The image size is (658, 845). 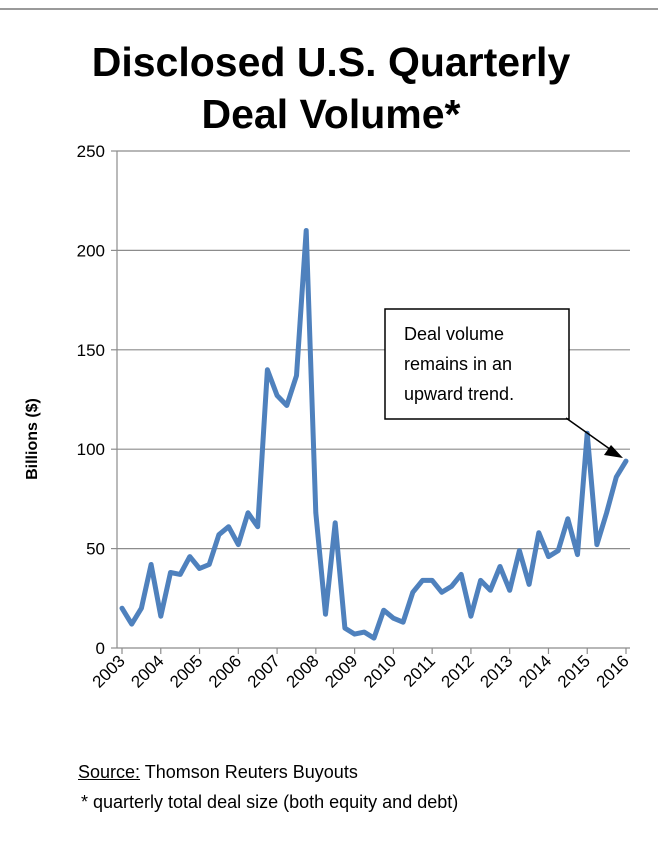 What do you see at coordinates (331, 62) in the screenshot?
I see `chart-title-line-1: Disclosed U.S. Quarterly` at bounding box center [331, 62].